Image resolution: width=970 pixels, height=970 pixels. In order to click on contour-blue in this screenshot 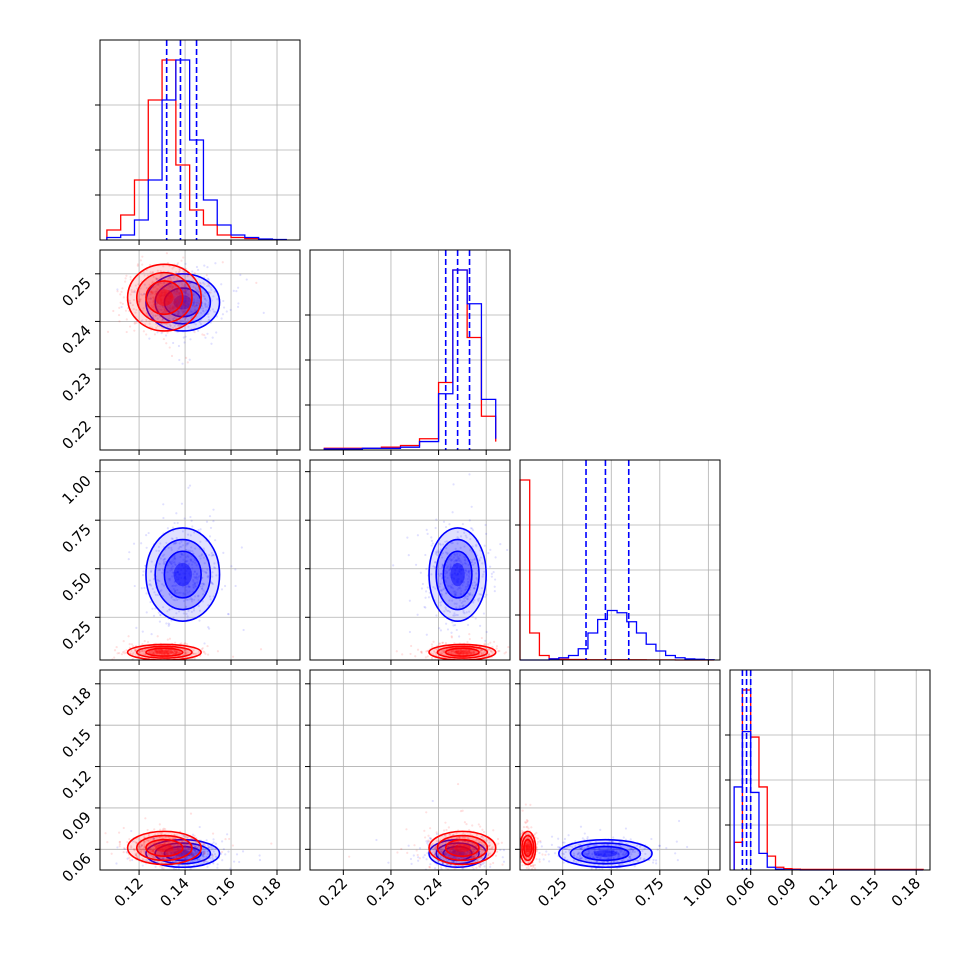, I will do `click(183, 302)`.